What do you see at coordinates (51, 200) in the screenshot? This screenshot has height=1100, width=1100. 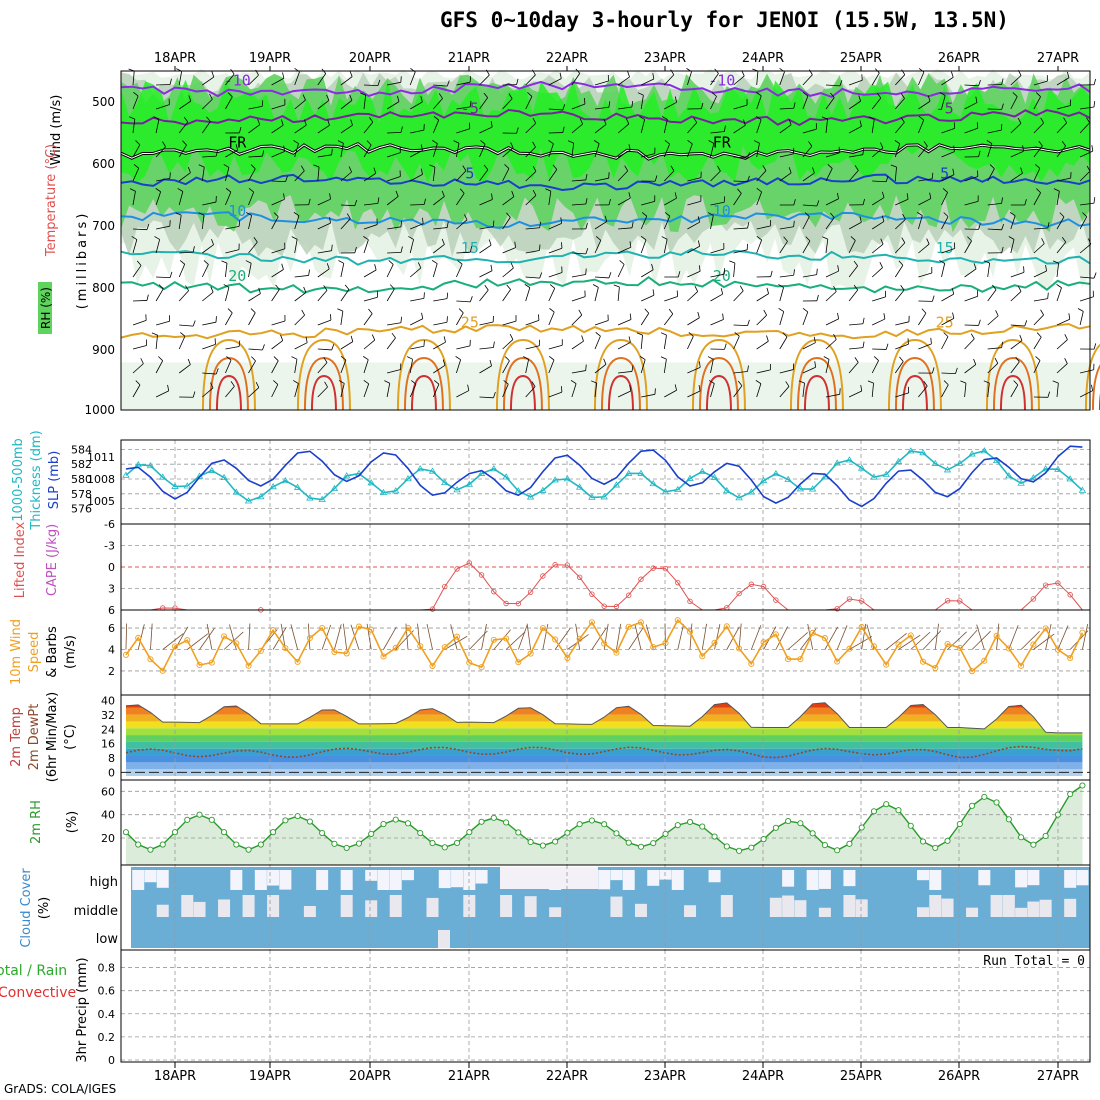 I see `axis-label-temperature: Temperature (°C)` at bounding box center [51, 200].